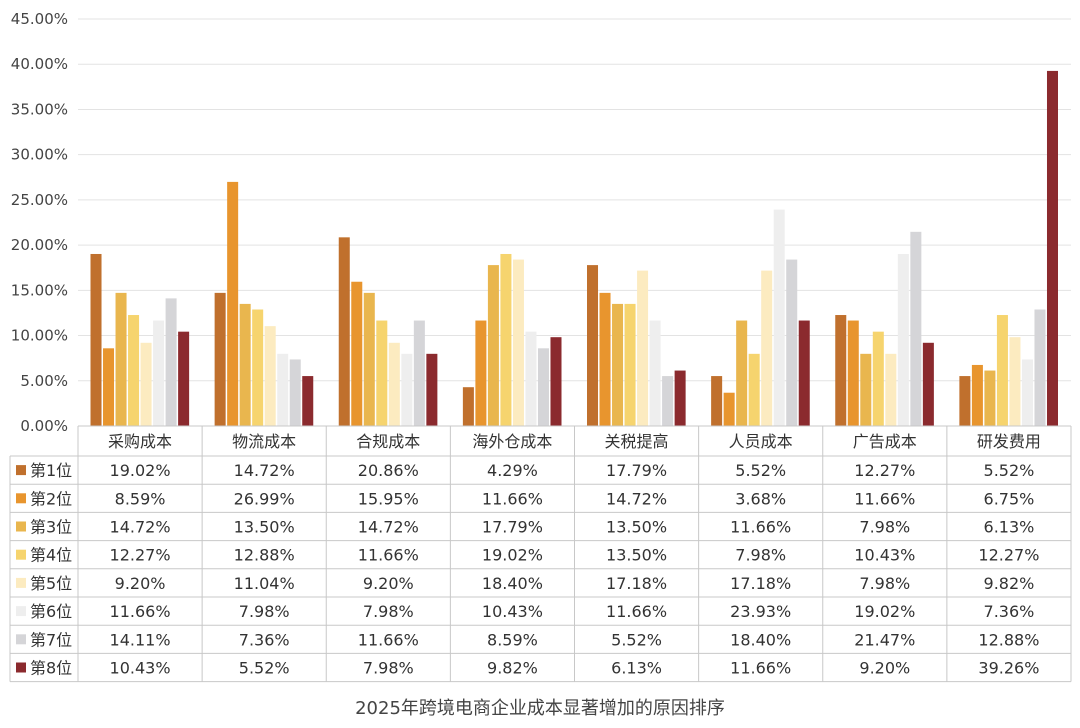 The width and height of the screenshot is (1080, 728). What do you see at coordinates (39, 290) in the screenshot?
I see `y-tick-label: 15.00%` at bounding box center [39, 290].